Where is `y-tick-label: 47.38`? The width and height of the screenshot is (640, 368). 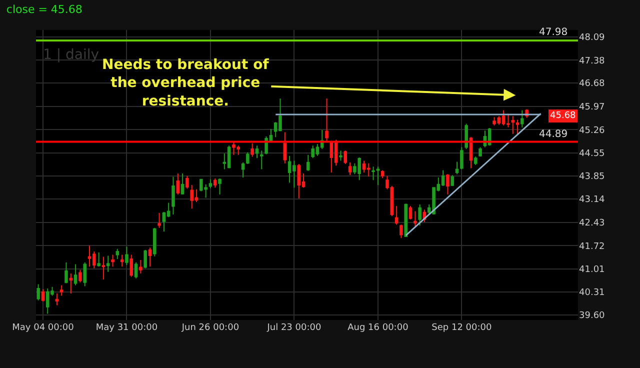
y-tick-label: 47.38 is located at coordinates (592, 61).